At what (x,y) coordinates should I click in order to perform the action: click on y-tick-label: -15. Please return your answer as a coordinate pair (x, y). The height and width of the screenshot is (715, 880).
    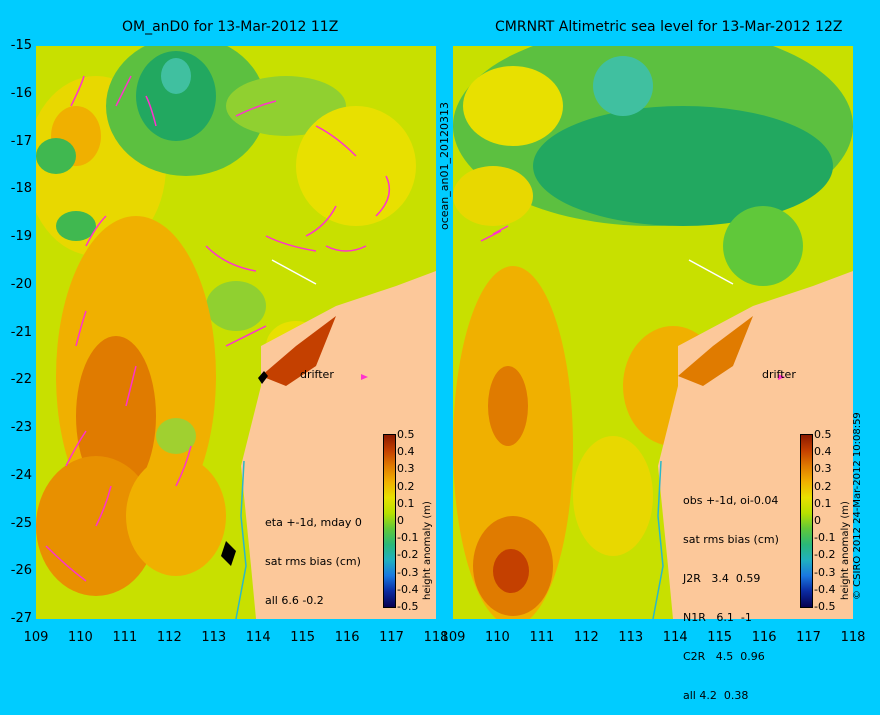
    Looking at the image, I should click on (21, 45).